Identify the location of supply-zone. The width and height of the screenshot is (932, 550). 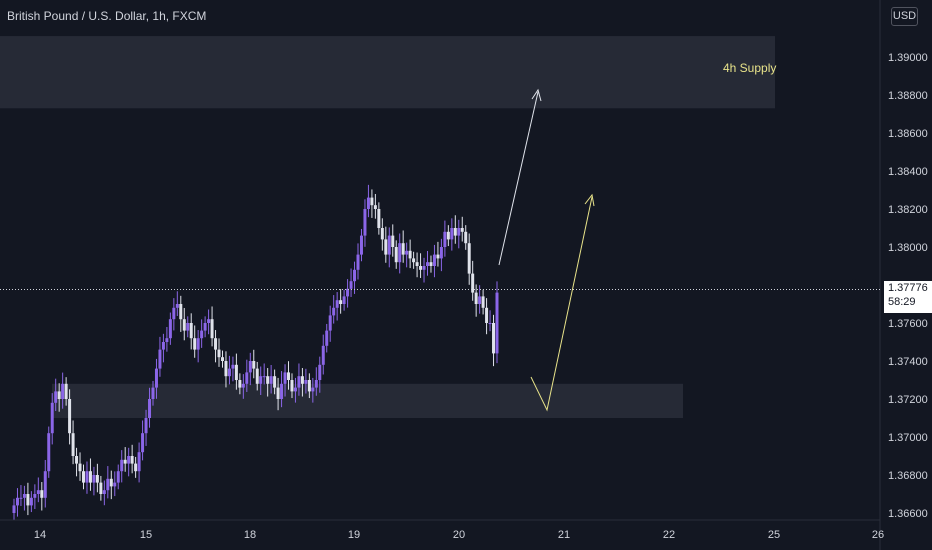
(387, 72).